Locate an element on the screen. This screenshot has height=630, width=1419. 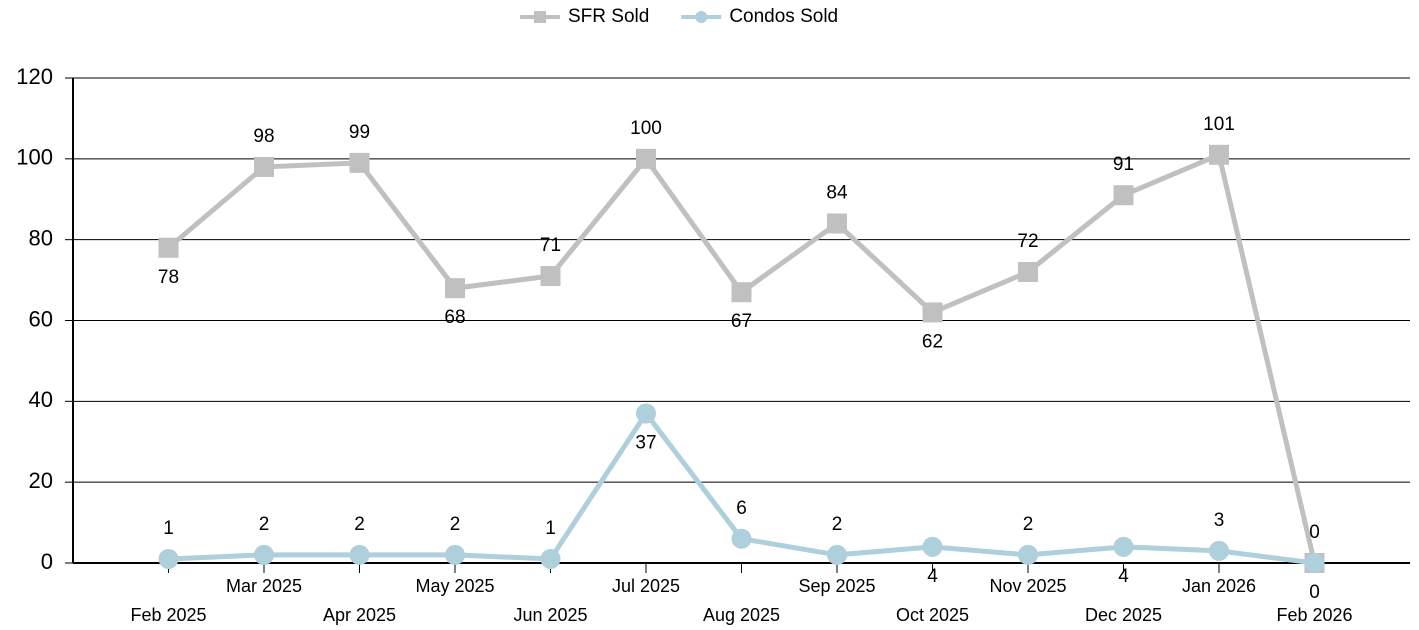
y-tick-label: 60 is located at coordinates (41, 318).